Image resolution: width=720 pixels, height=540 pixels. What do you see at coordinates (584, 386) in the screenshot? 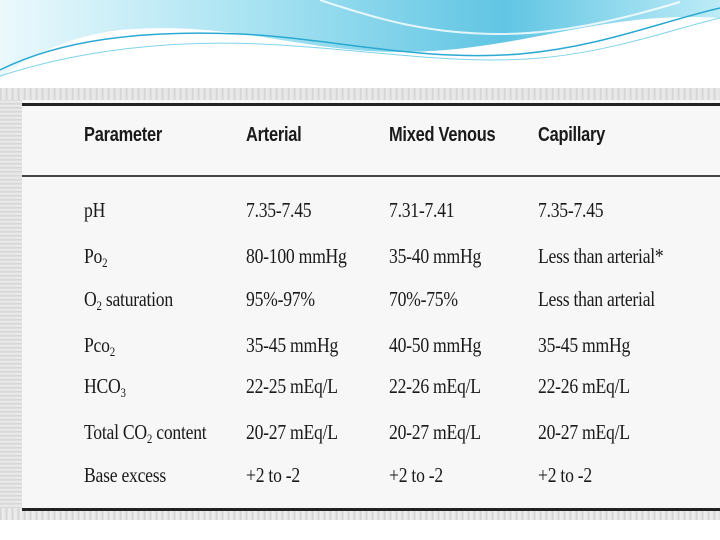
I see `cell-capillary: 22-26 mEq/L` at bounding box center [584, 386].